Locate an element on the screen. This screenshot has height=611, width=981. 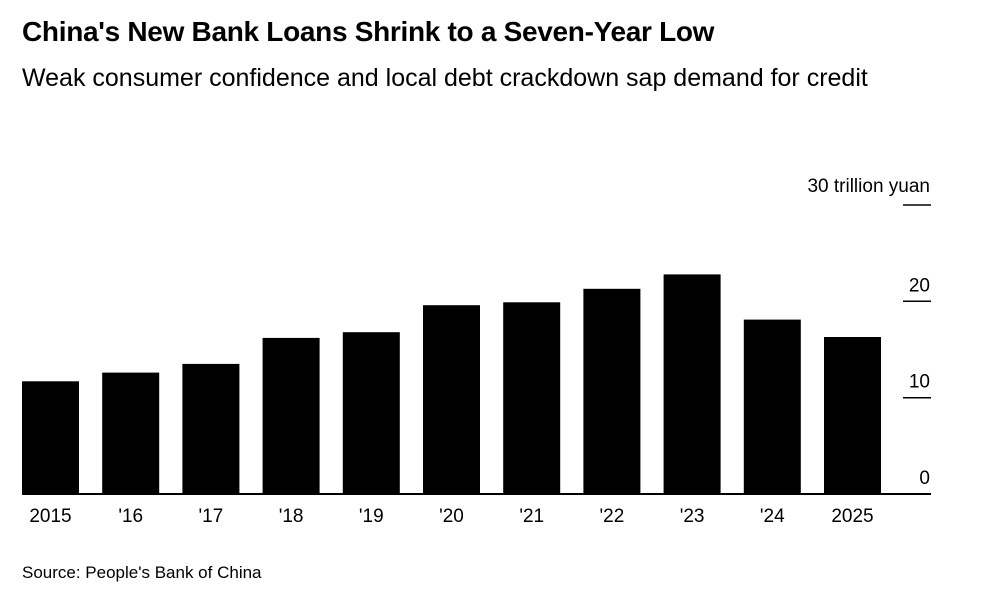
y-tick-label: 20 is located at coordinates (919, 285).